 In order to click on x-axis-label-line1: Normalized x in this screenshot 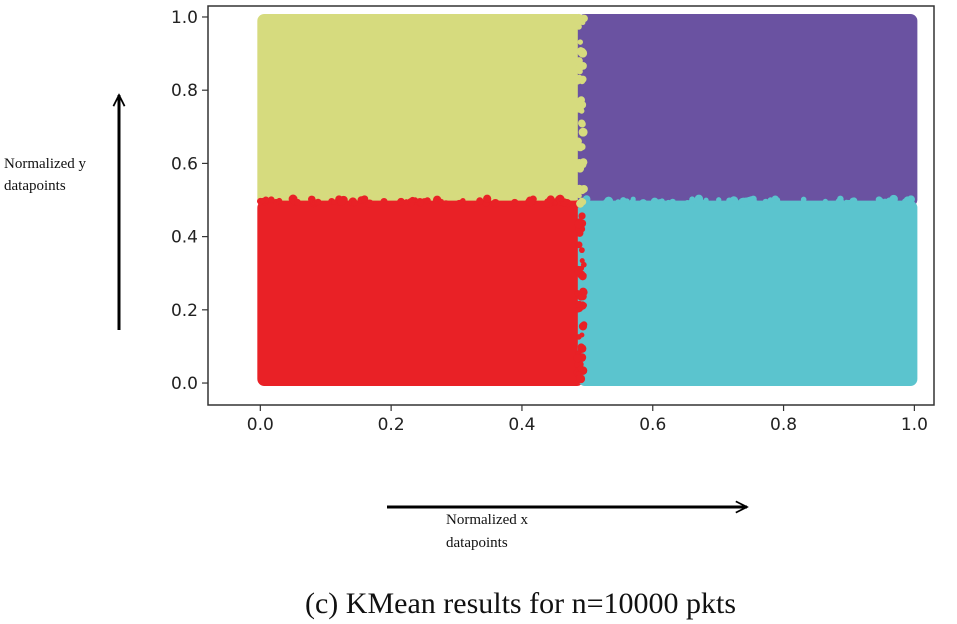, I will do `click(487, 520)`.